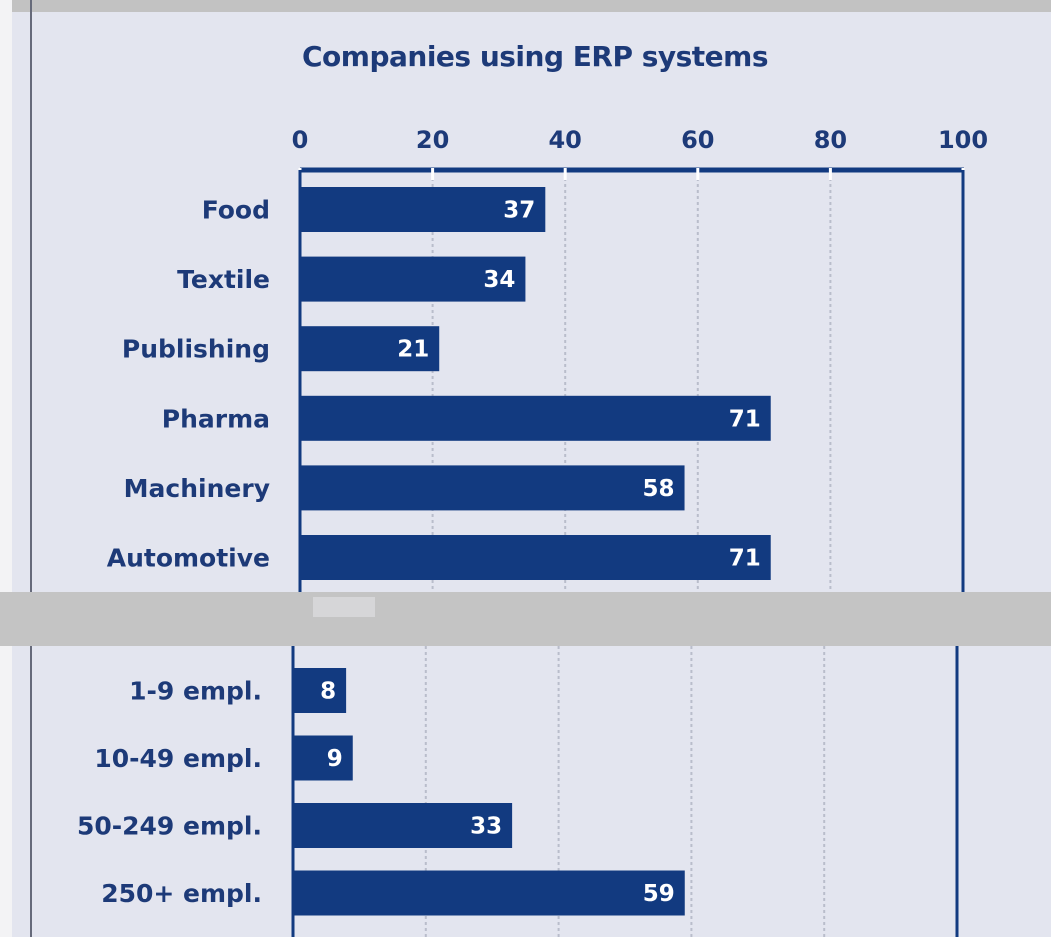 The image size is (1051, 937). Describe the element at coordinates (178, 758) in the screenshot. I see `category-label: 10-49 empl.` at that location.